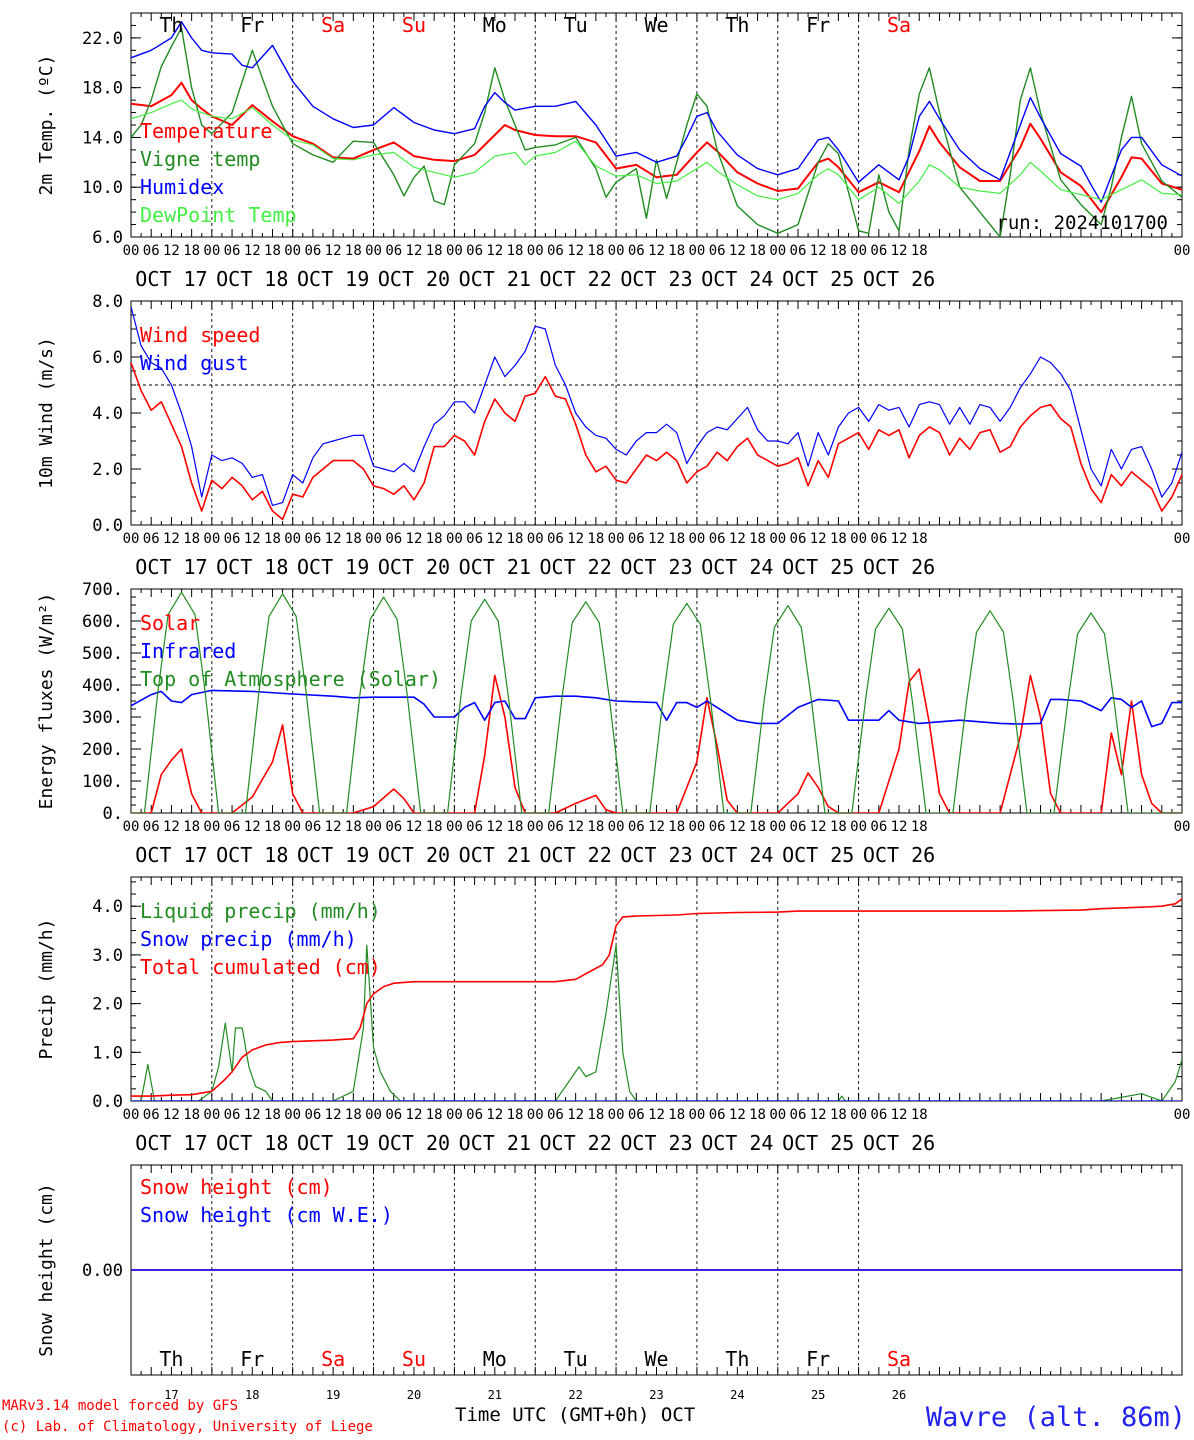 The image size is (1194, 1440). I want to click on weekday-label: Sa, so click(333, 25).